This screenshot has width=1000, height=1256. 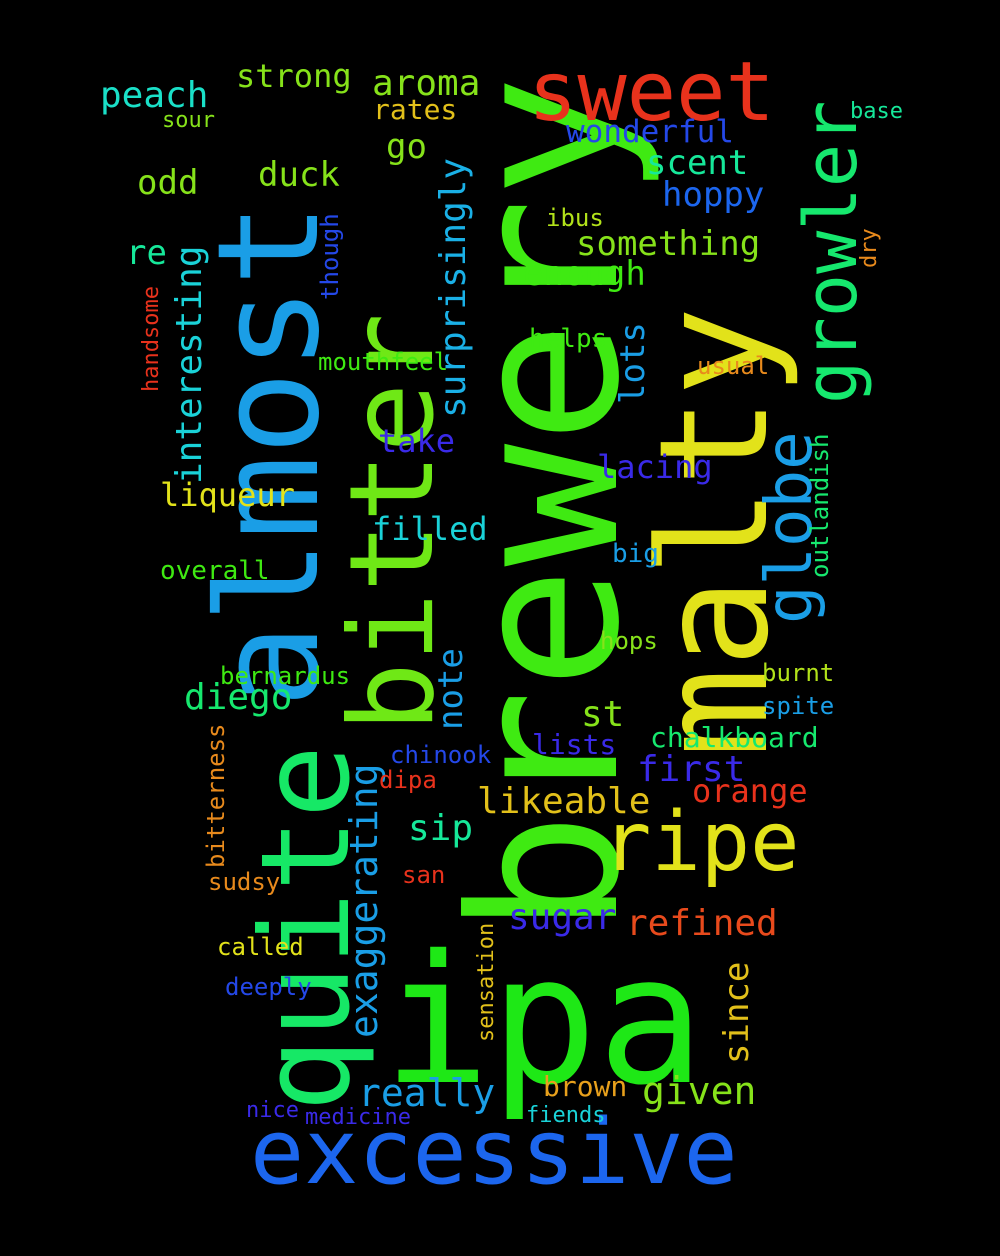 What do you see at coordinates (285, 676) in the screenshot?
I see `word: bernardus` at bounding box center [285, 676].